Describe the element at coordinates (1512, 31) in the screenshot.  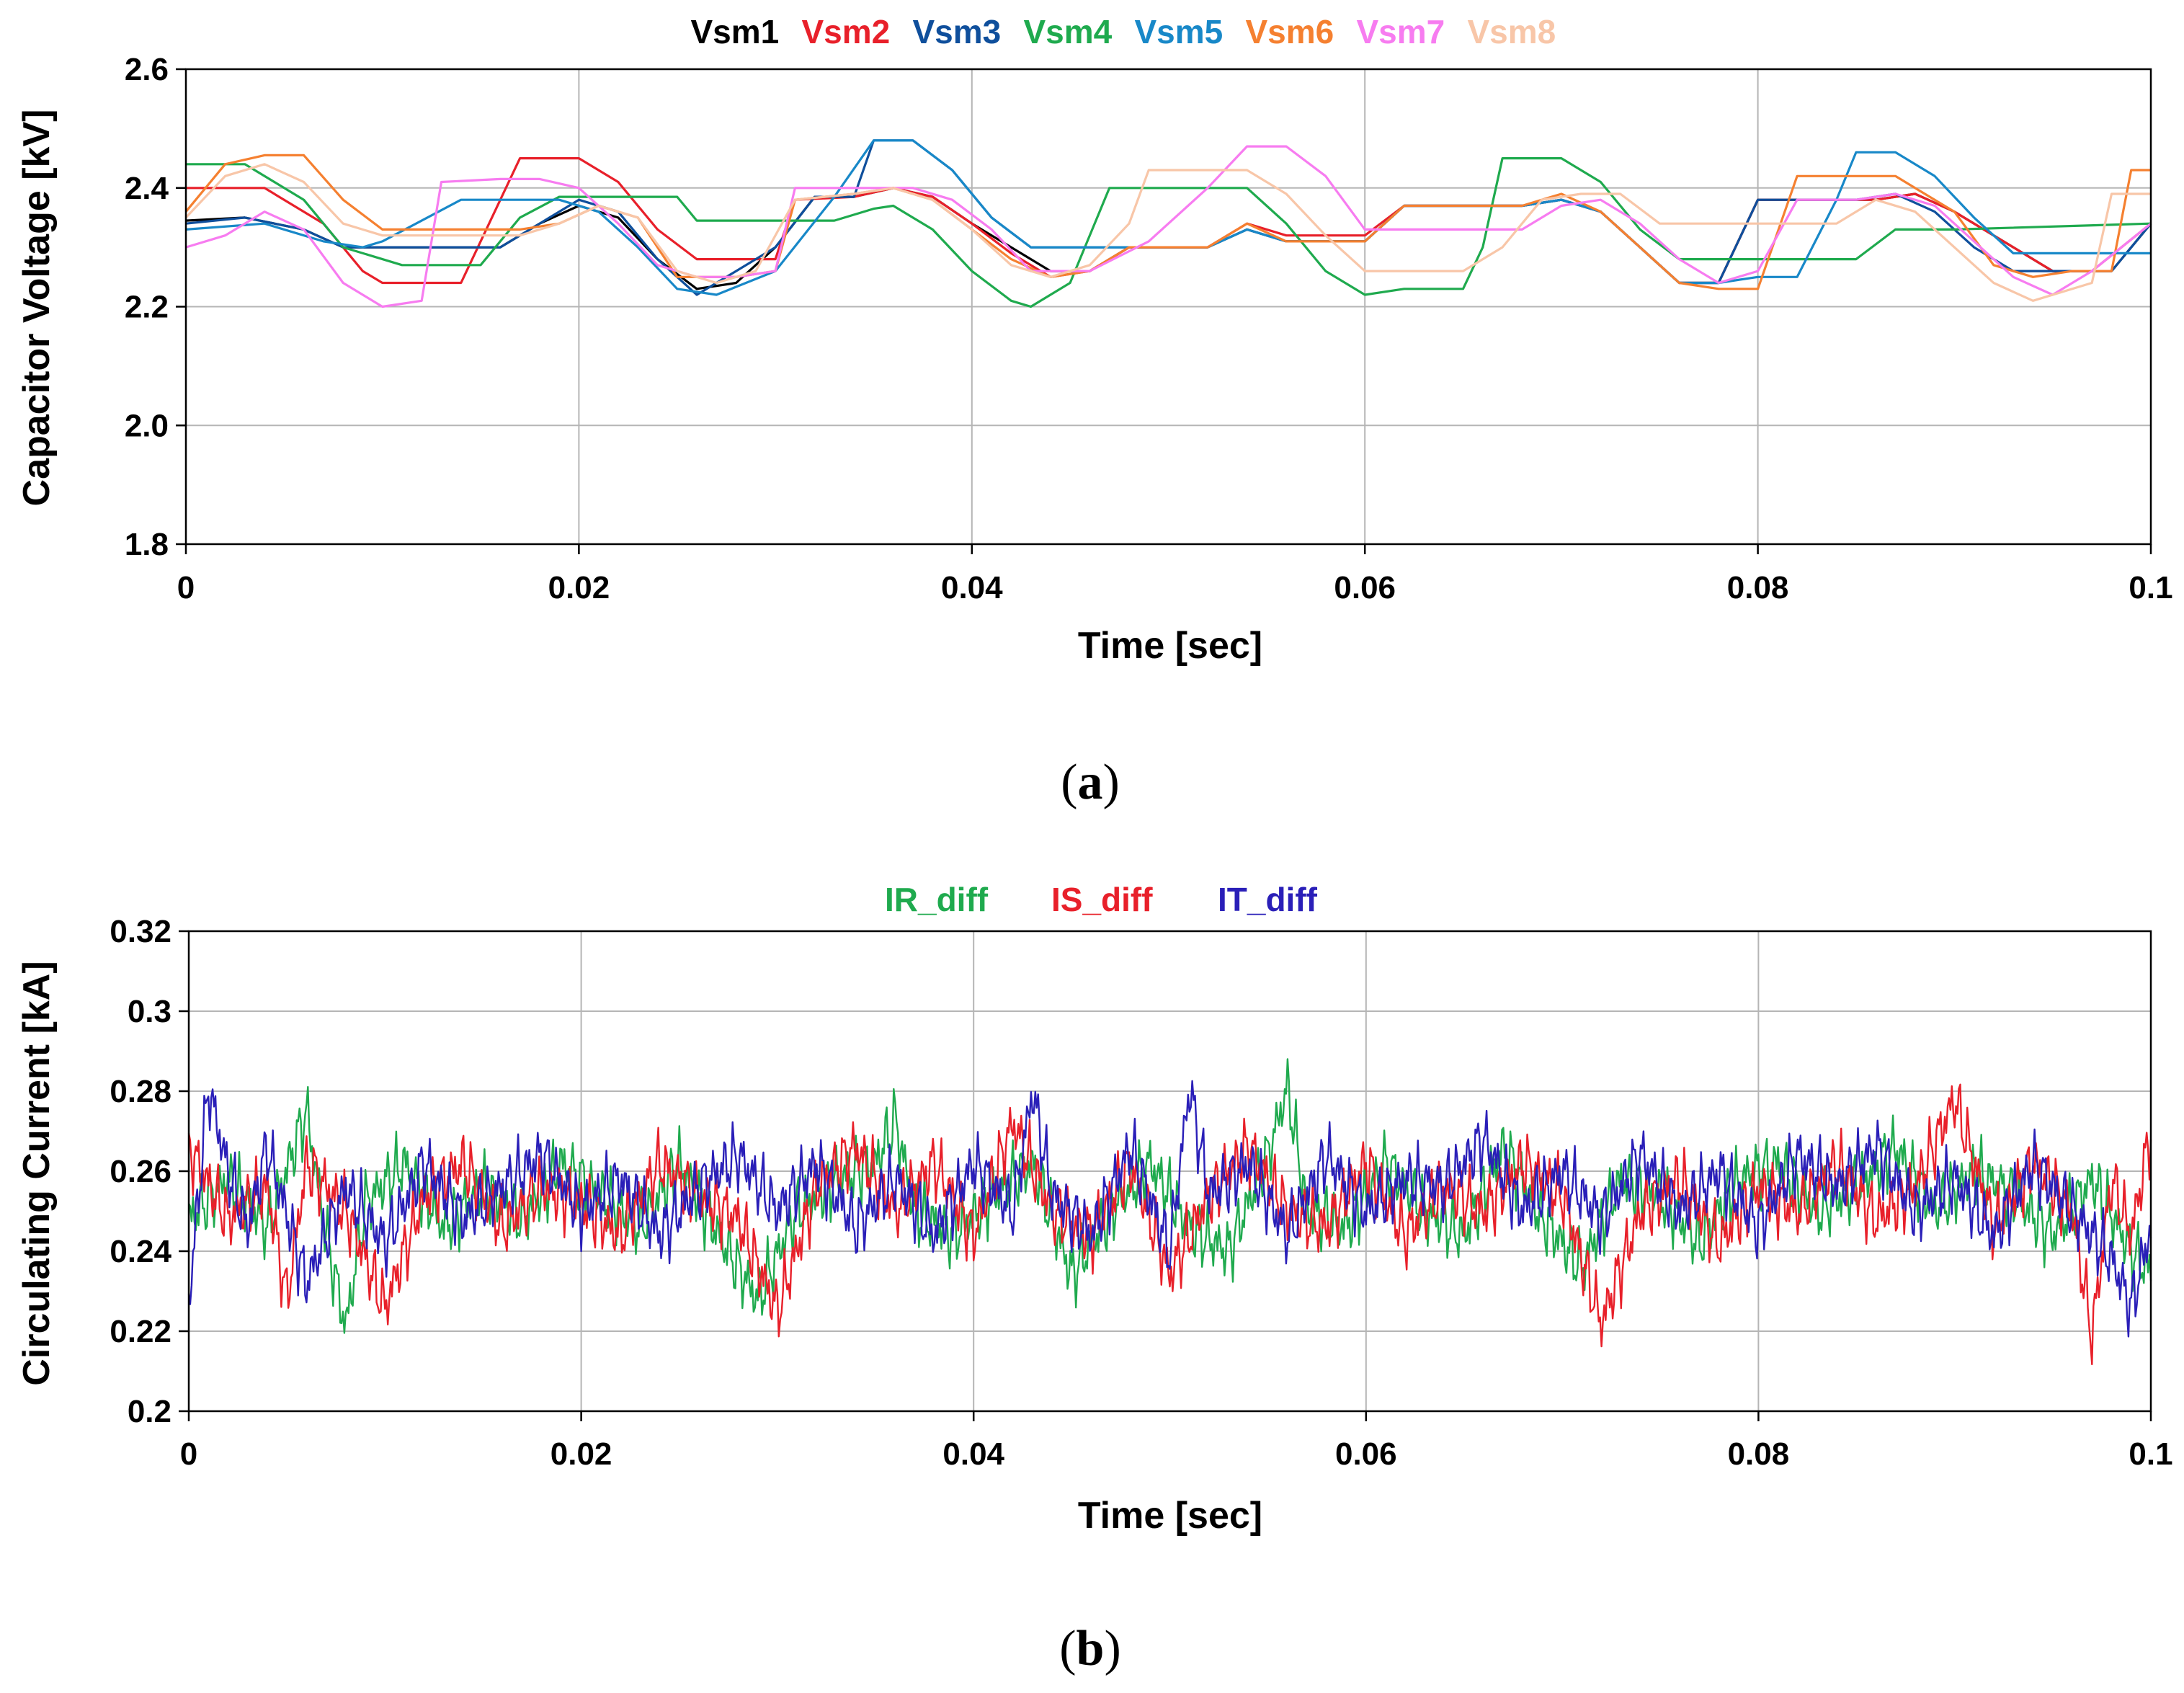
I see `legend-entry-vsm8: Vsm8` at that location.